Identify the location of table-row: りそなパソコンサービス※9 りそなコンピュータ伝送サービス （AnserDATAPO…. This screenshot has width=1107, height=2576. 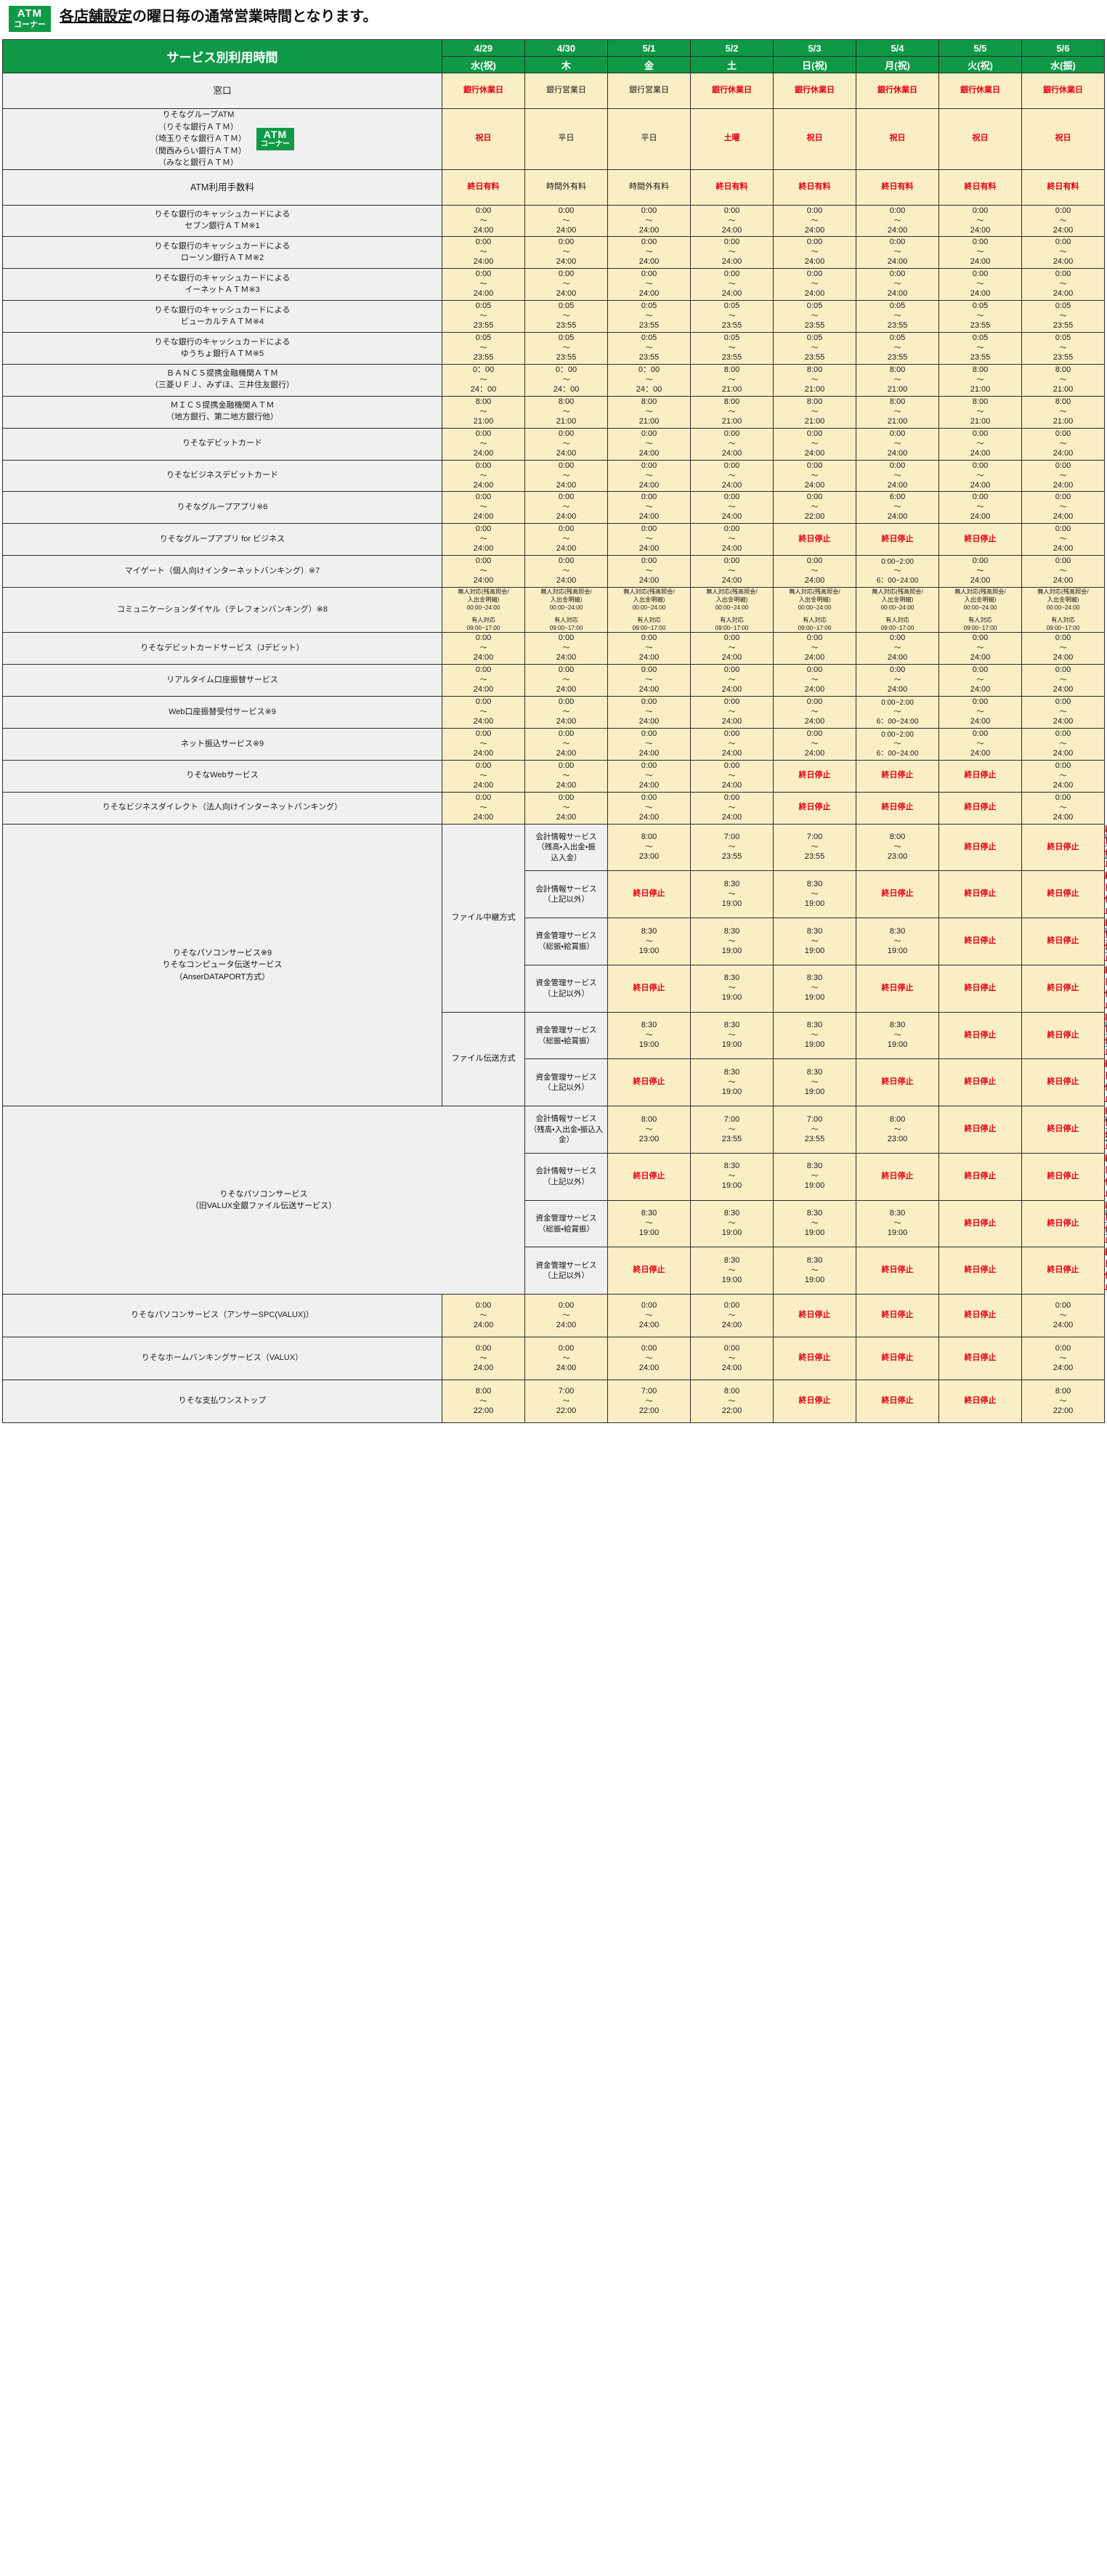
(554, 965).